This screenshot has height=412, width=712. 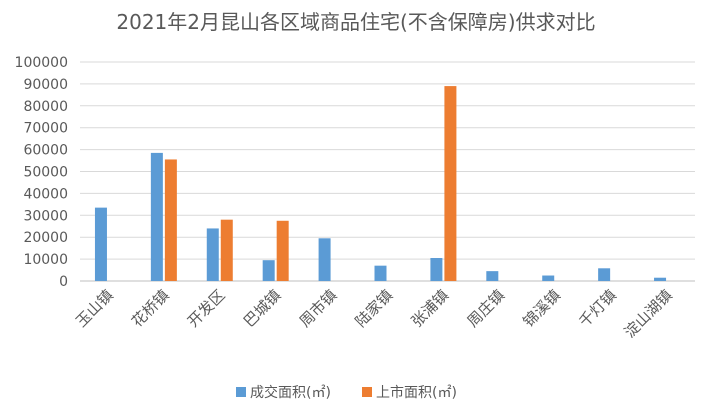 I want to click on y-tick-label: 90000, so click(x=45, y=85).